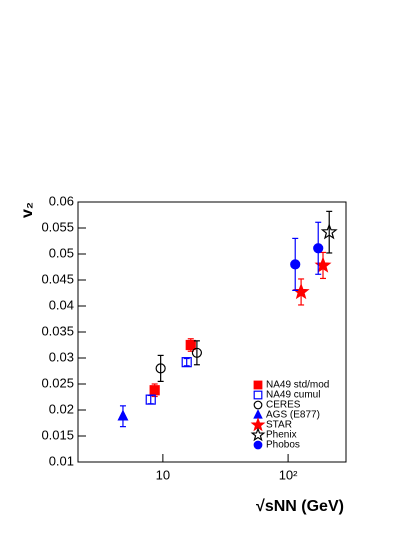 Image resolution: width=415 pixels, height=537 pixels. Describe the element at coordinates (300, 506) in the screenshot. I see `x-axis-label: √sNN (GeV)` at that location.